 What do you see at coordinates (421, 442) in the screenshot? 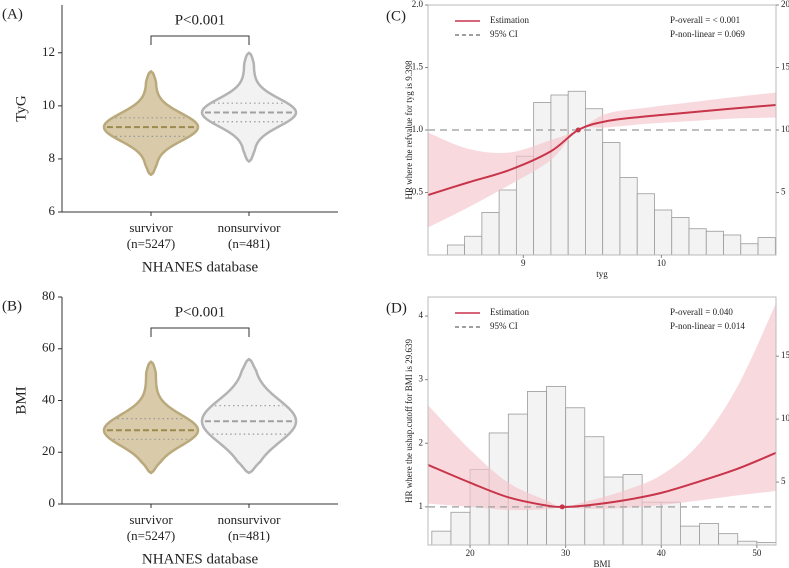
I see `y-tick-label: 2` at bounding box center [421, 442].